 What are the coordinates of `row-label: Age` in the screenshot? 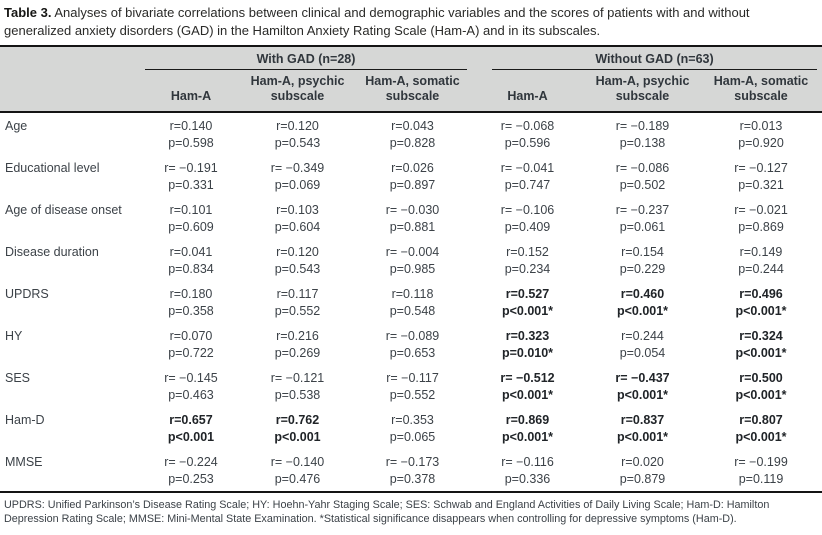 It's located at (16, 126).